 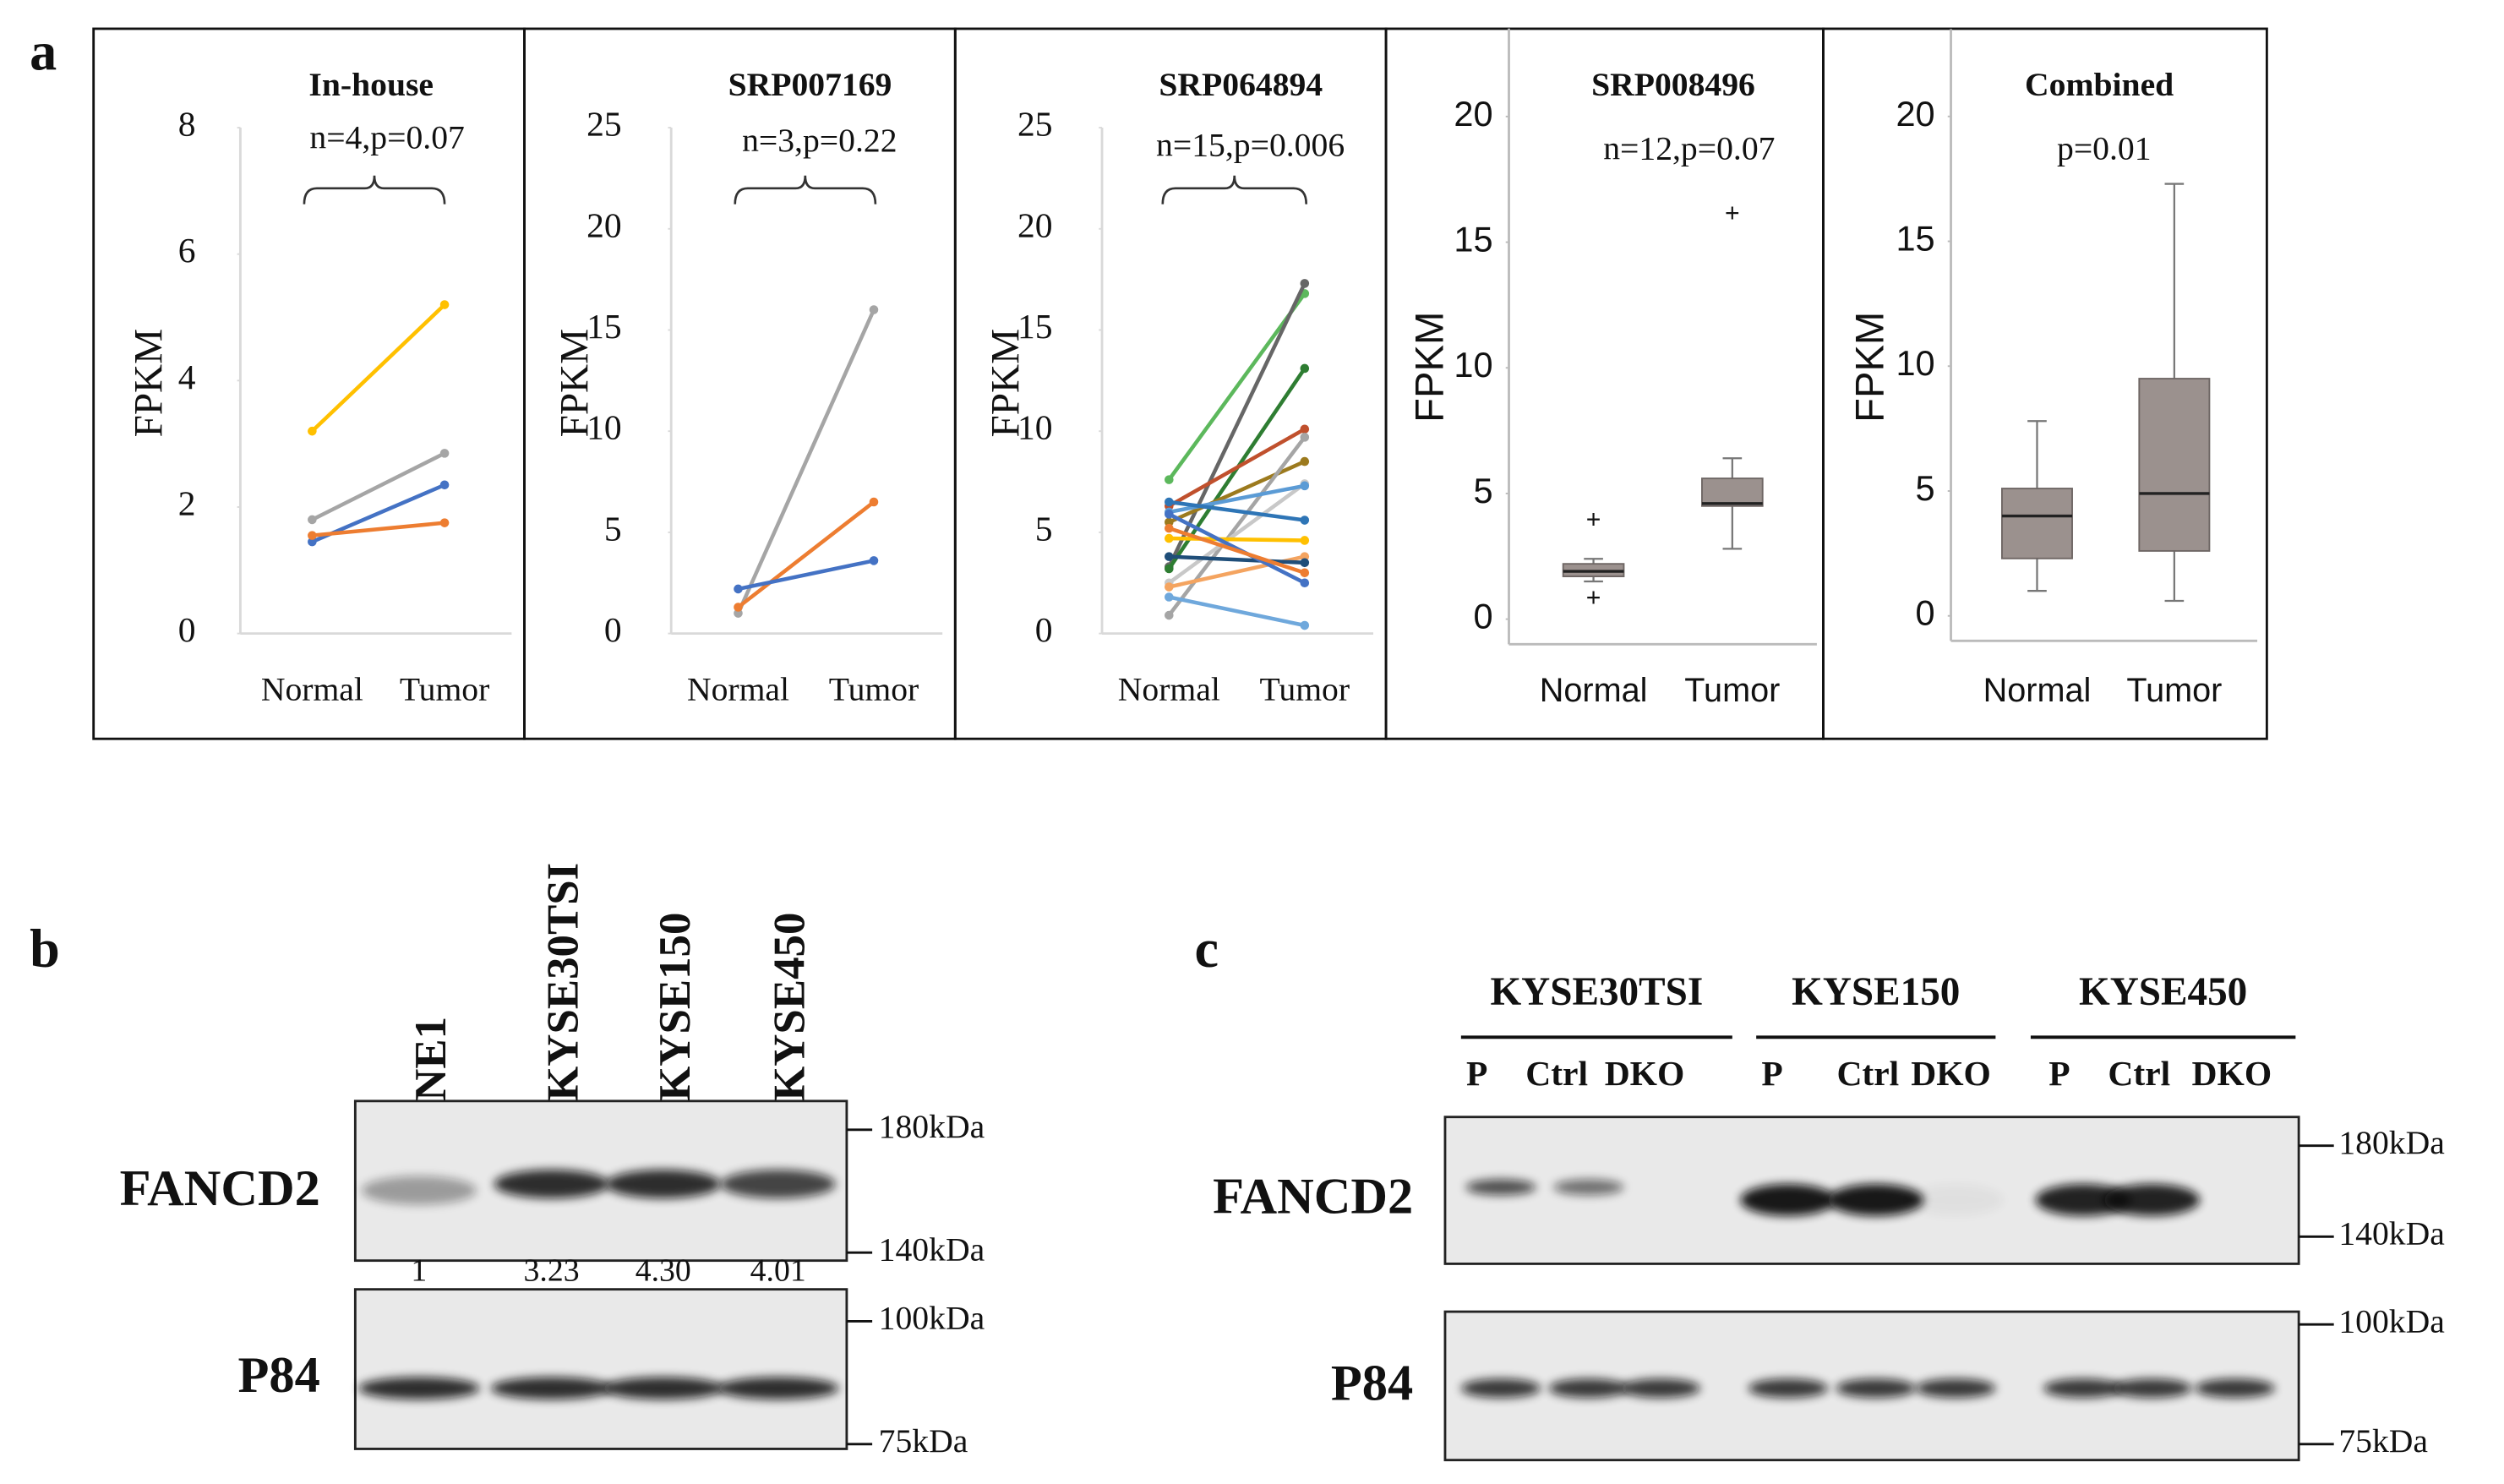 I want to click on lane-label: KYSE450, so click(x=790, y=1007).